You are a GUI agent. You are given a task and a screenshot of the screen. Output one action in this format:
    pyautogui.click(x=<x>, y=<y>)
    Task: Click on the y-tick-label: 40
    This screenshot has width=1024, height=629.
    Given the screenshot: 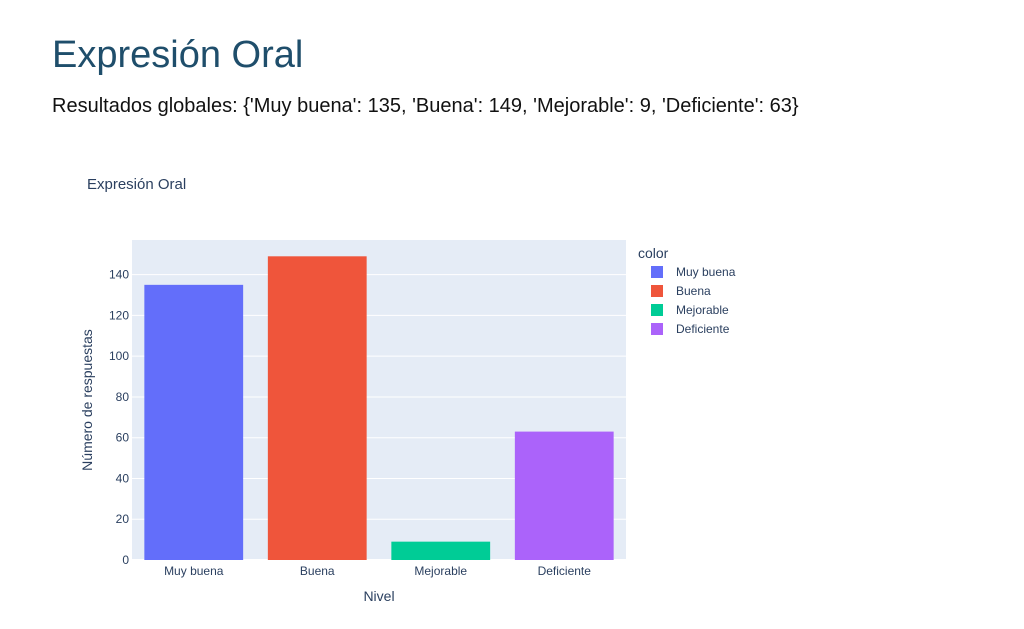 What is the action you would take?
    pyautogui.click(x=123, y=478)
    